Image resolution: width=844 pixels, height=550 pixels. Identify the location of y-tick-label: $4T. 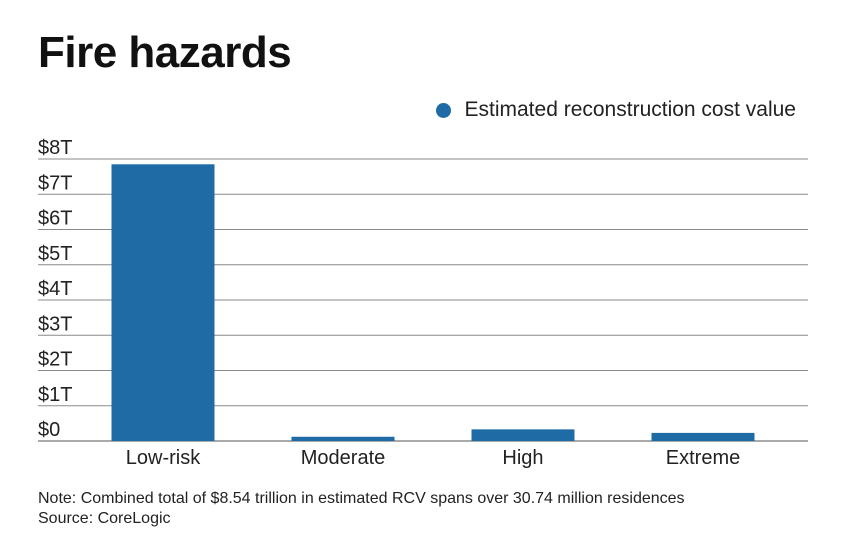
(55, 289).